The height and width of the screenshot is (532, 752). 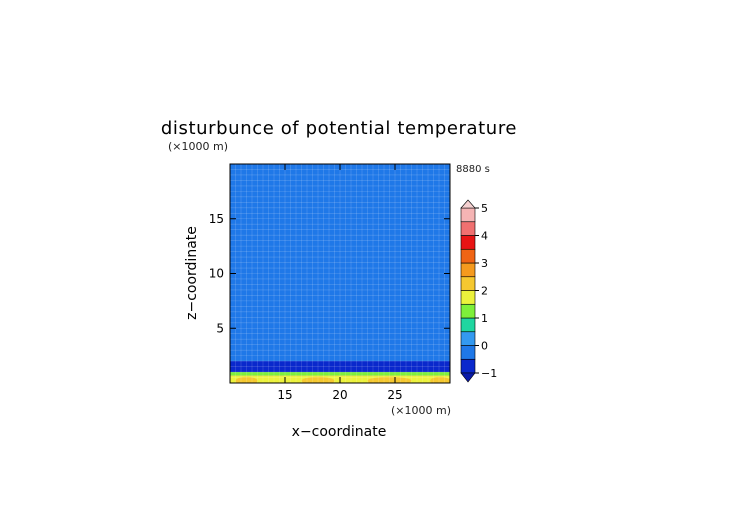 I want to click on colorbar-tick-label-1: 0, so click(x=484, y=346).